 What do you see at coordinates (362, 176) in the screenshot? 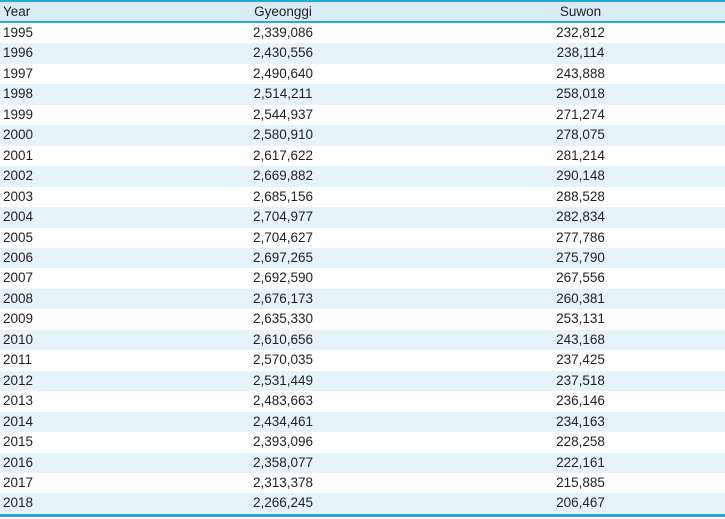
I see `table-row: 2002 2,669,882 290,148` at bounding box center [362, 176].